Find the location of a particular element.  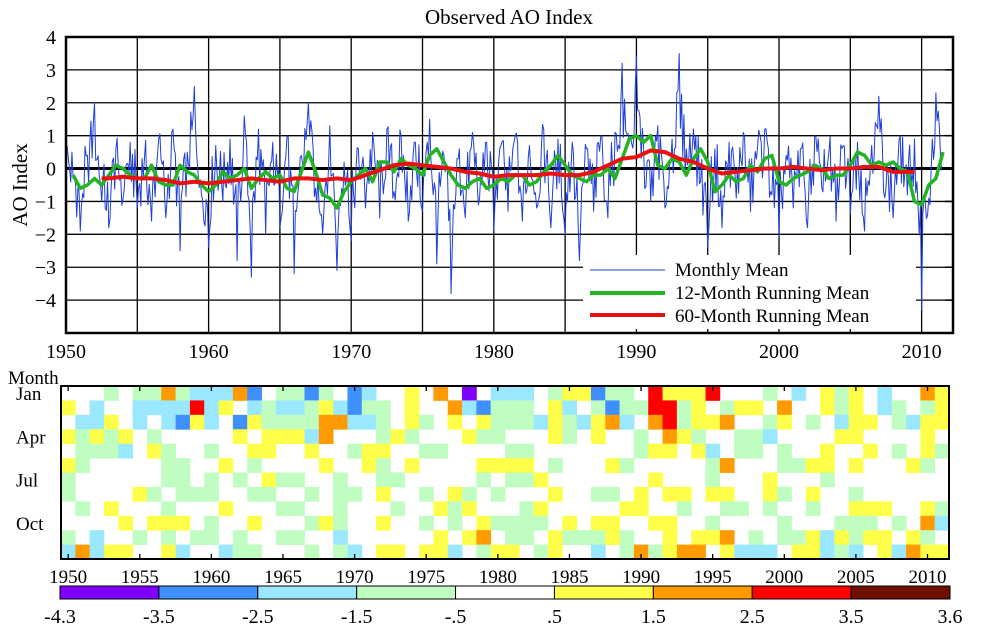

heatmap-x-tick-label: 1955 is located at coordinates (140, 577).